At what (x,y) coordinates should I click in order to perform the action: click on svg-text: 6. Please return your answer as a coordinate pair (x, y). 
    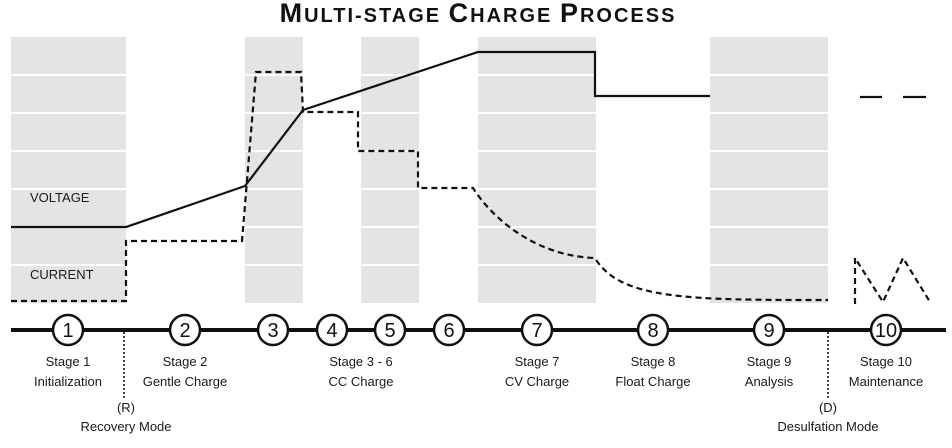
    Looking at the image, I should click on (448, 331).